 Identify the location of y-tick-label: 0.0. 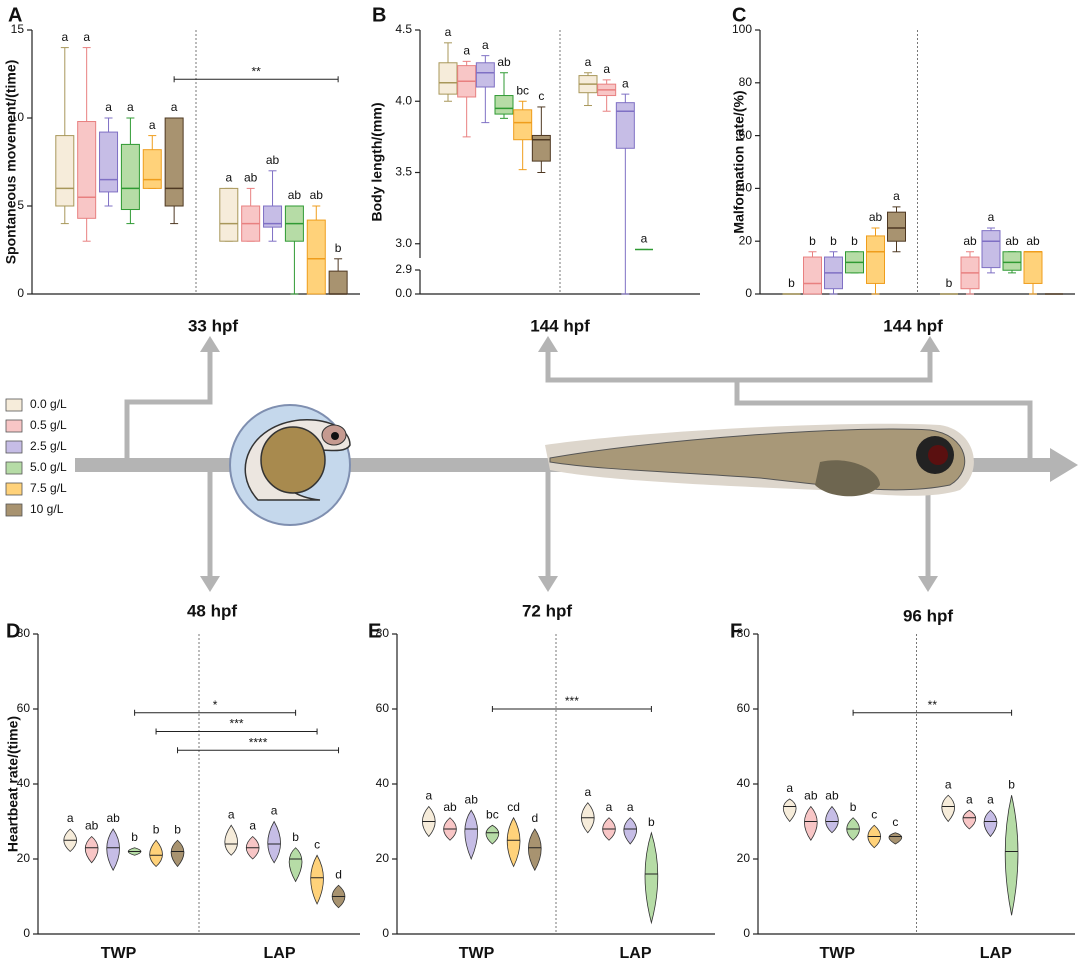
(403, 293).